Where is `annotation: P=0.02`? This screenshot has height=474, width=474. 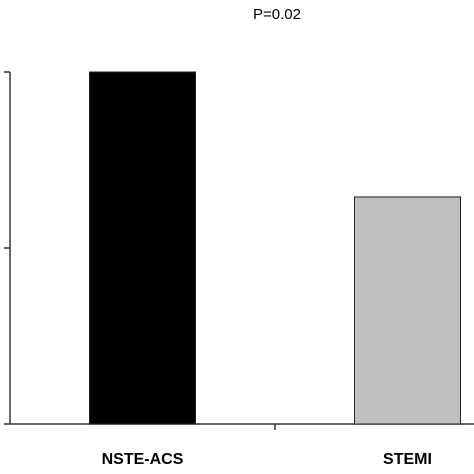 annotation: P=0.02 is located at coordinates (277, 14).